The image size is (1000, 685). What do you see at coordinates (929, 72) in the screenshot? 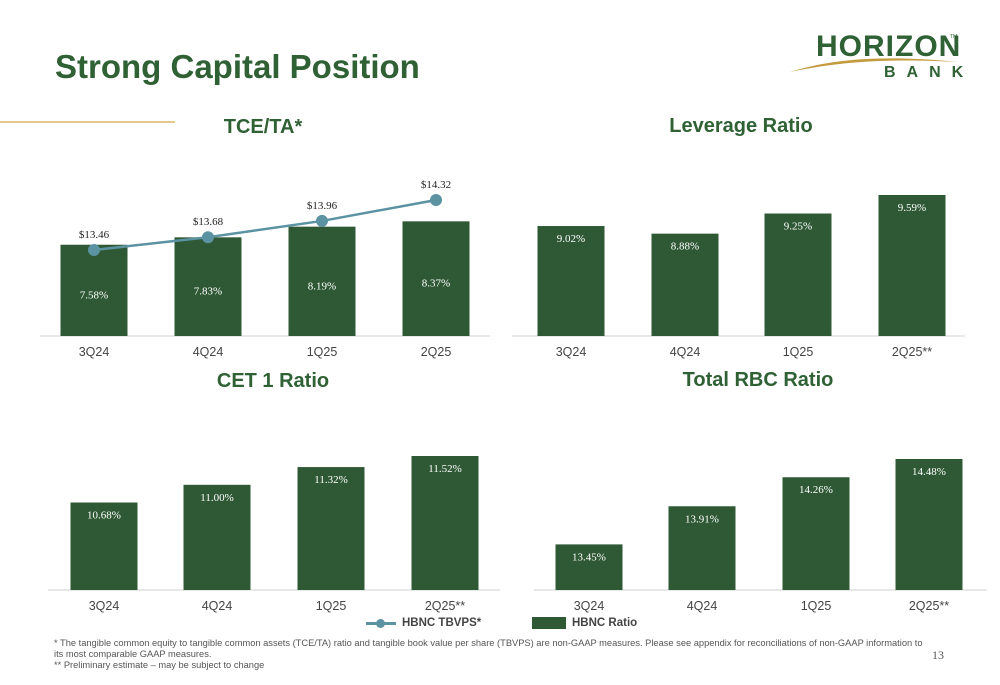
I see `logo-subtitle: BANK` at bounding box center [929, 72].